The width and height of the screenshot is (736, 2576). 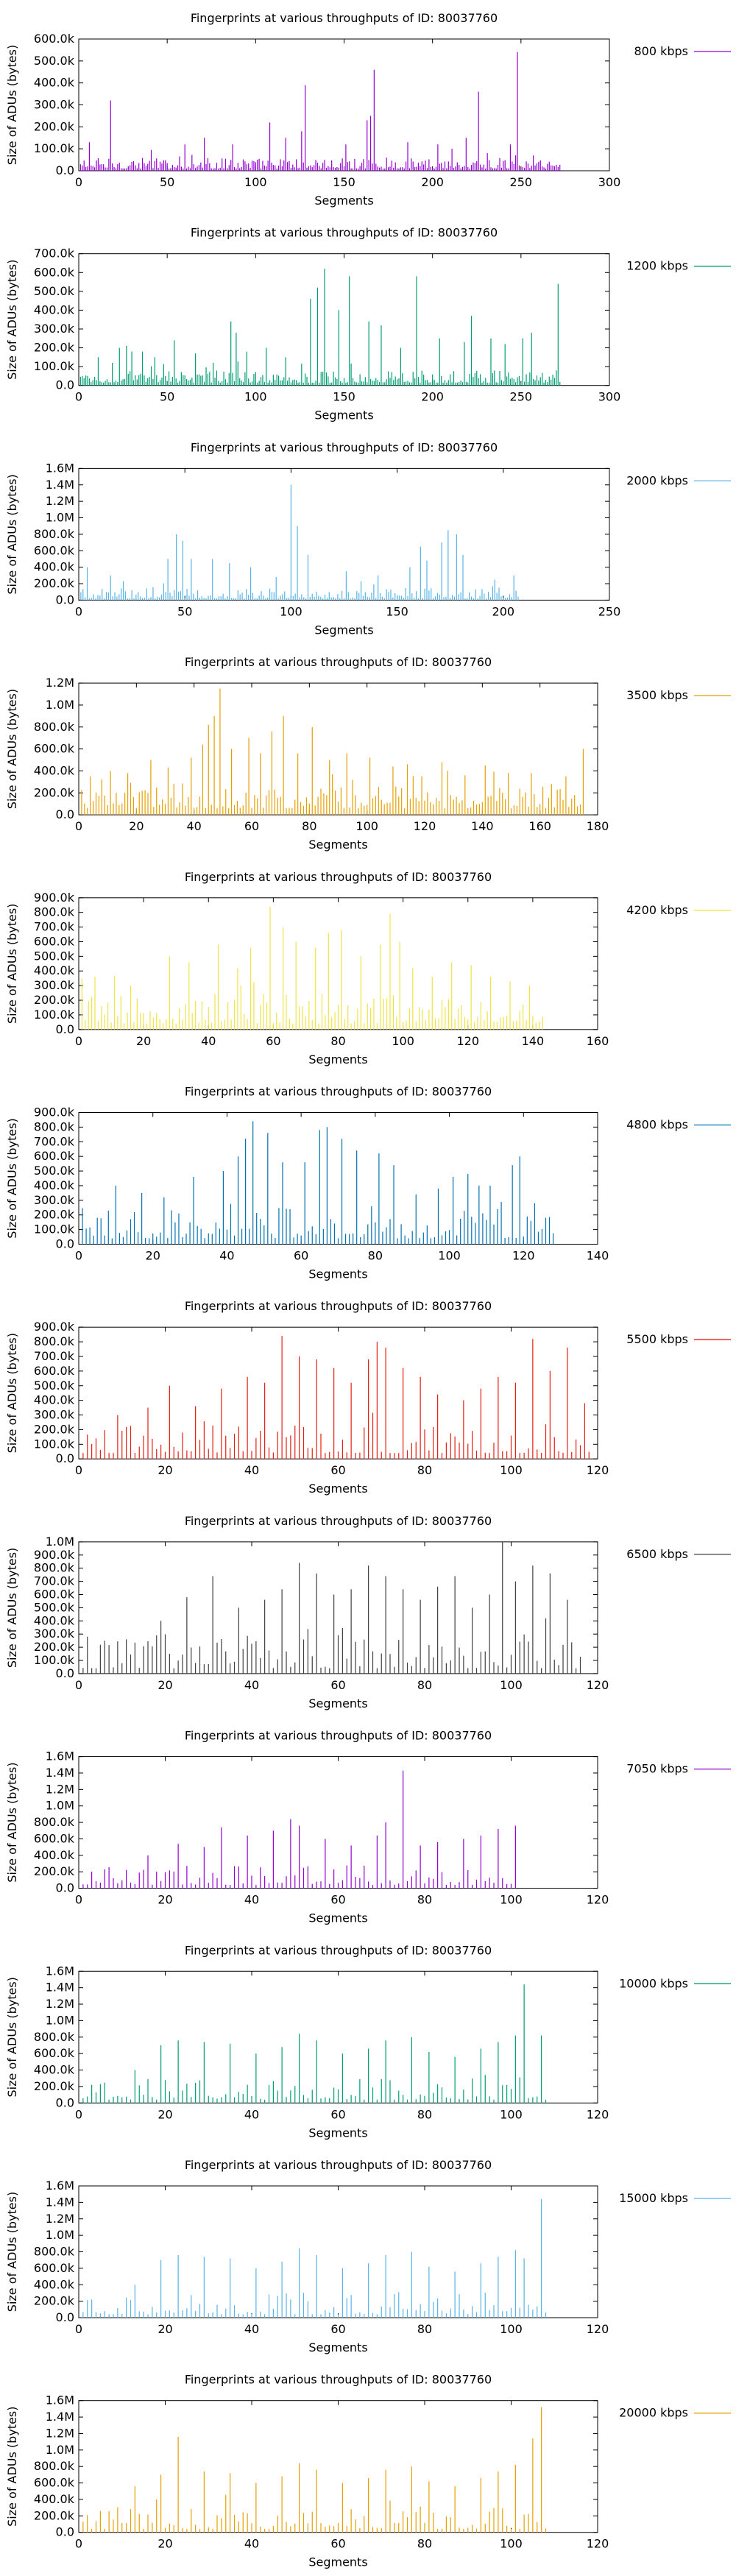 What do you see at coordinates (65, 2532) in the screenshot?
I see `y-tick-label: 0.0` at bounding box center [65, 2532].